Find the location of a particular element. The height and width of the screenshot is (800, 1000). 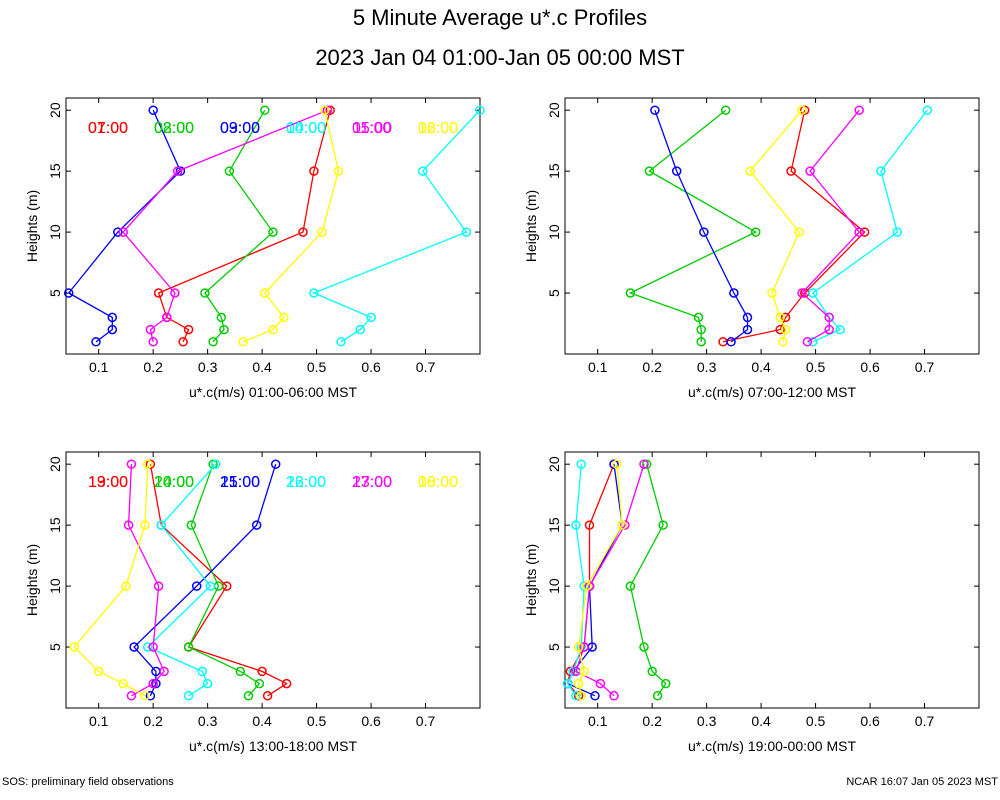

series-line-16:00 is located at coordinates (181, 580).